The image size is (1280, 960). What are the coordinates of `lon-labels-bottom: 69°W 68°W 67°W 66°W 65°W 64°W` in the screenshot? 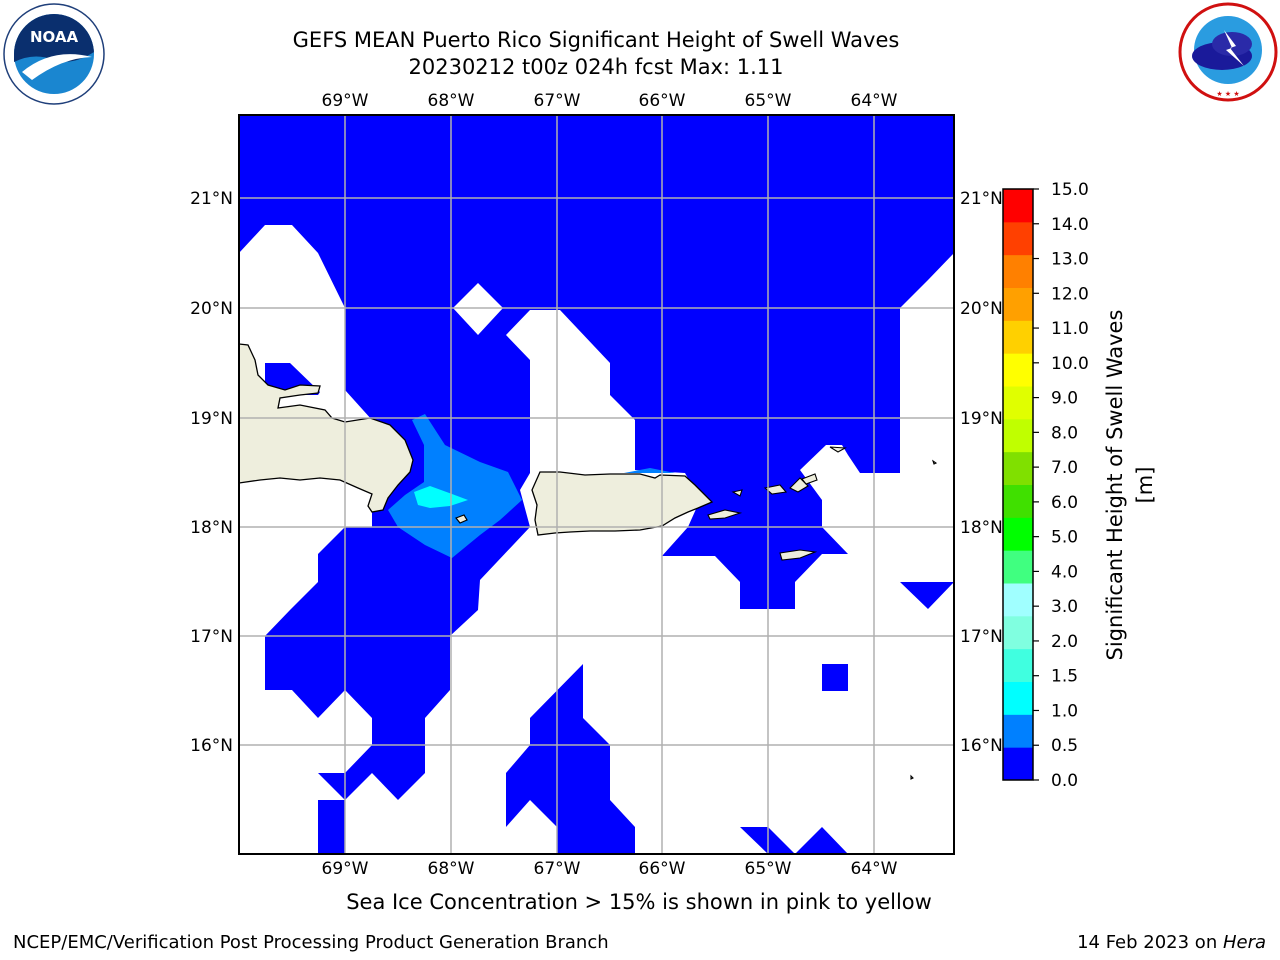 It's located at (610, 869).